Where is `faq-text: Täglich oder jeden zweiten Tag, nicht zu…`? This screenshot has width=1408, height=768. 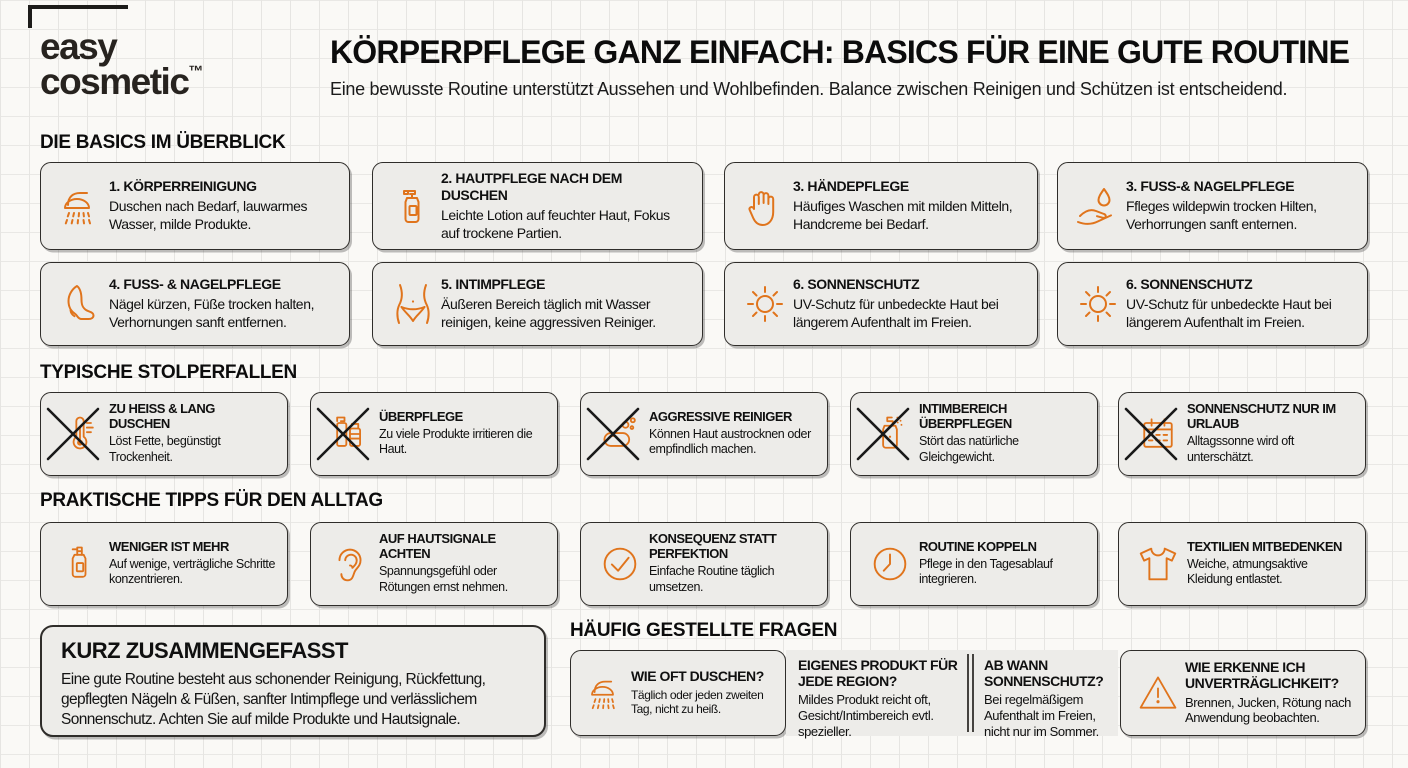
faq-text: Täglich oder jeden zweiten Tag, nicht zu… is located at coordinates (697, 702).